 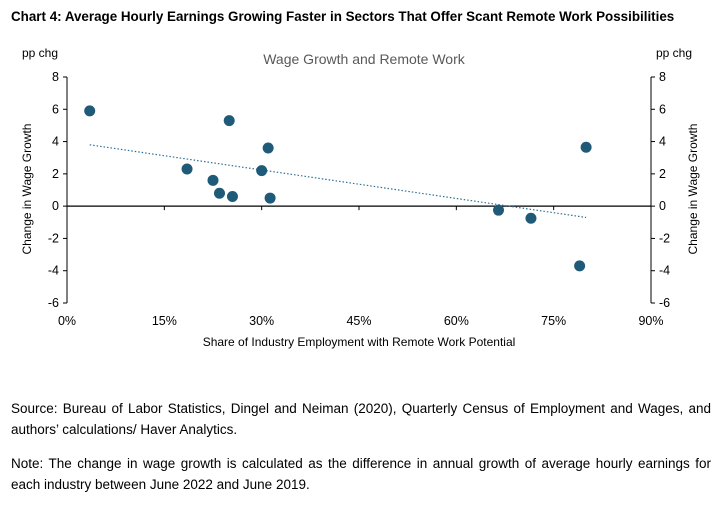 What do you see at coordinates (27, 189) in the screenshot?
I see `y-axis-label: Change in Wage Growth` at bounding box center [27, 189].